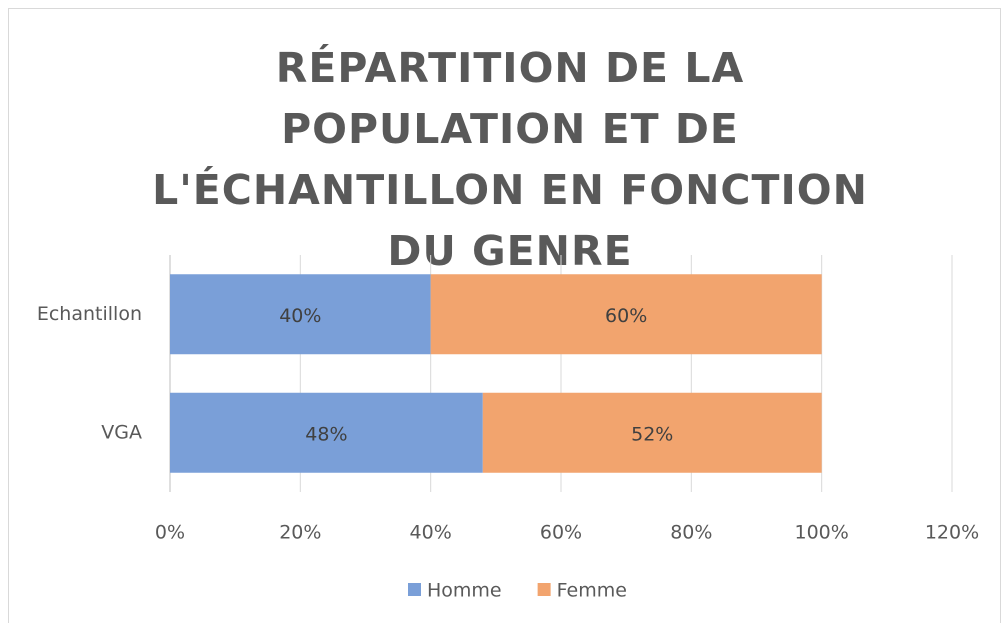 The image size is (1003, 623). I want to click on data-label: 48%, so click(326, 434).